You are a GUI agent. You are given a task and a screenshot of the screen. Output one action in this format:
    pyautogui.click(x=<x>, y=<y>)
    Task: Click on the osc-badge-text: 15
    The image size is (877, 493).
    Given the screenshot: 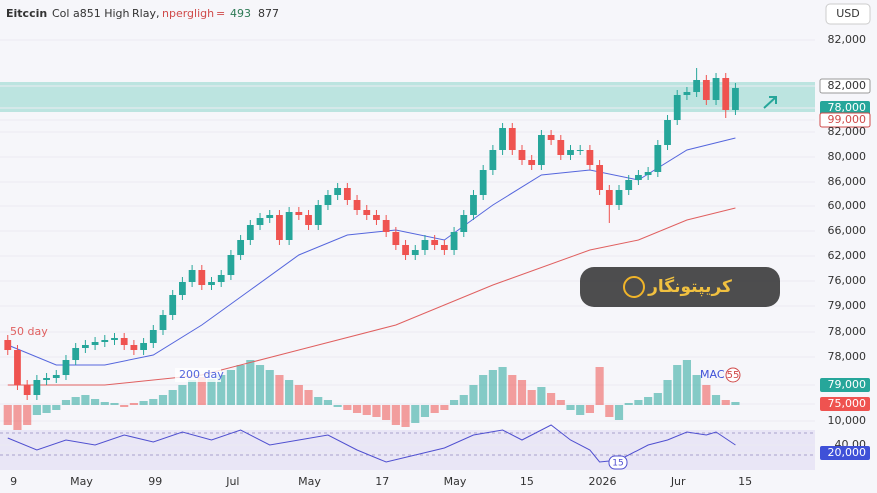 What is the action you would take?
    pyautogui.click(x=617, y=464)
    